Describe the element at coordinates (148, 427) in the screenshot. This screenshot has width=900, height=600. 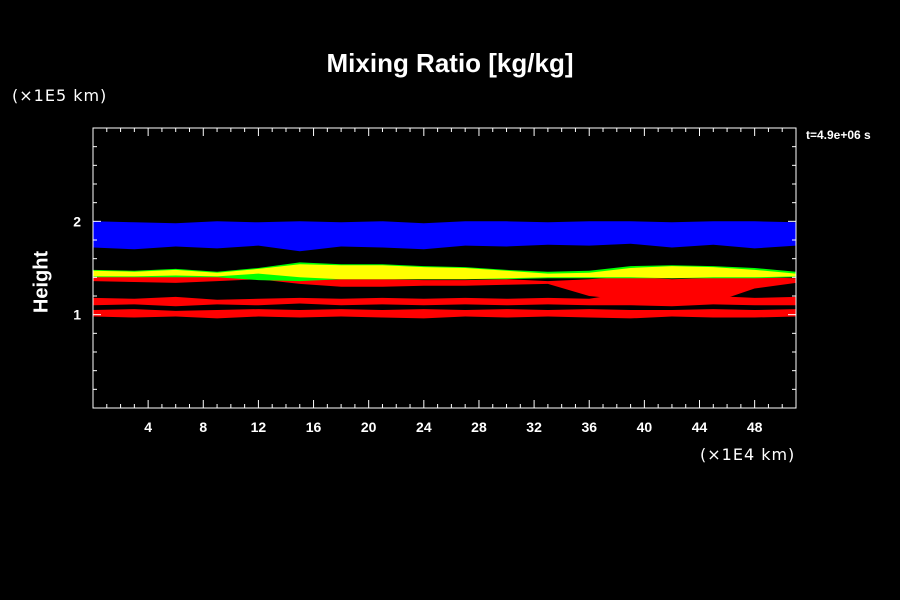
I see `x-tick-label: 4` at that location.